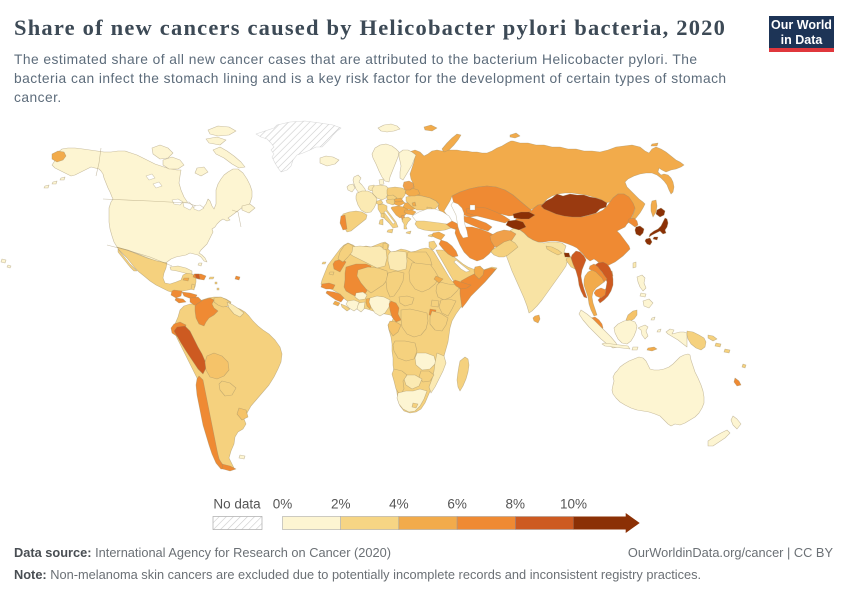  What do you see at coordinates (237, 504) in the screenshot?
I see `svg-text: No data` at bounding box center [237, 504].